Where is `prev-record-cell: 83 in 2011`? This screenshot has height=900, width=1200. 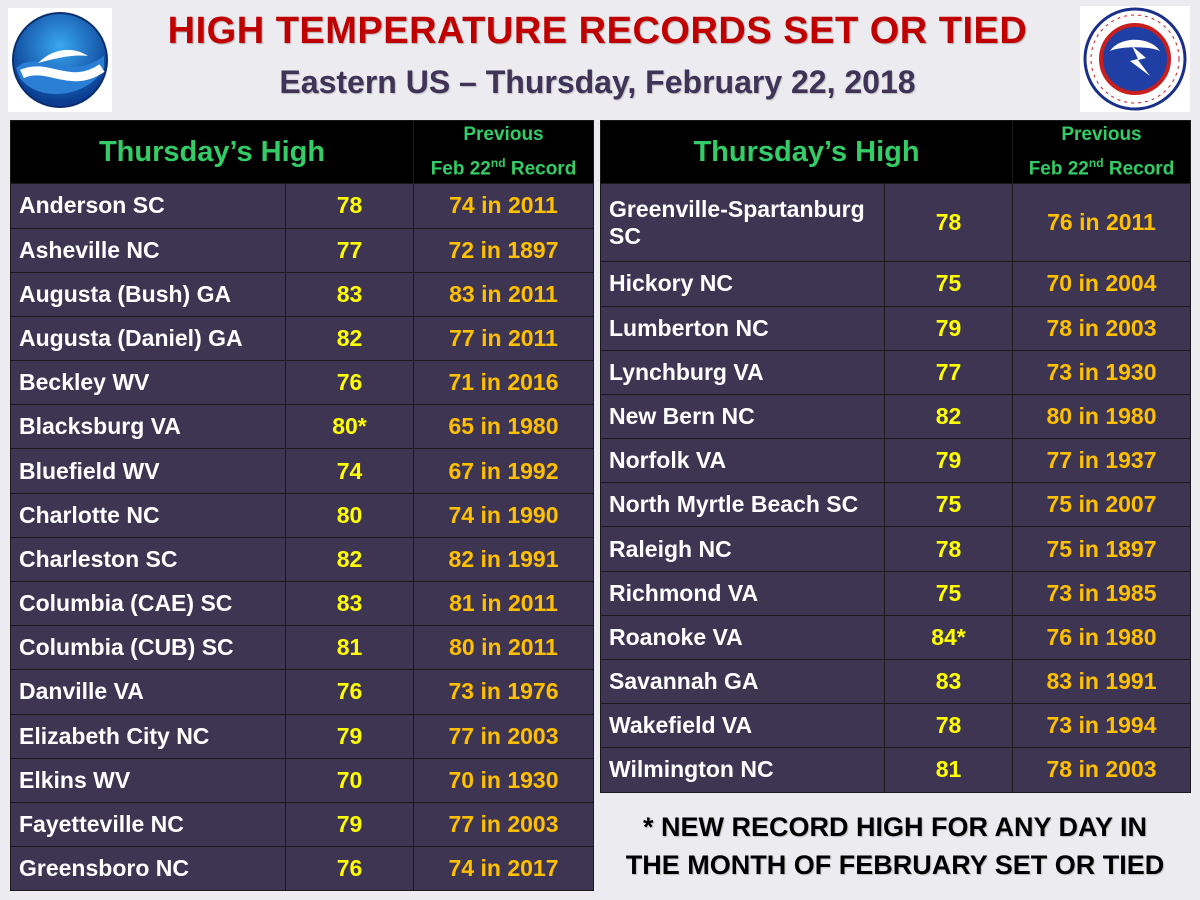 prev-record-cell: 83 in 2011 is located at coordinates (503, 294).